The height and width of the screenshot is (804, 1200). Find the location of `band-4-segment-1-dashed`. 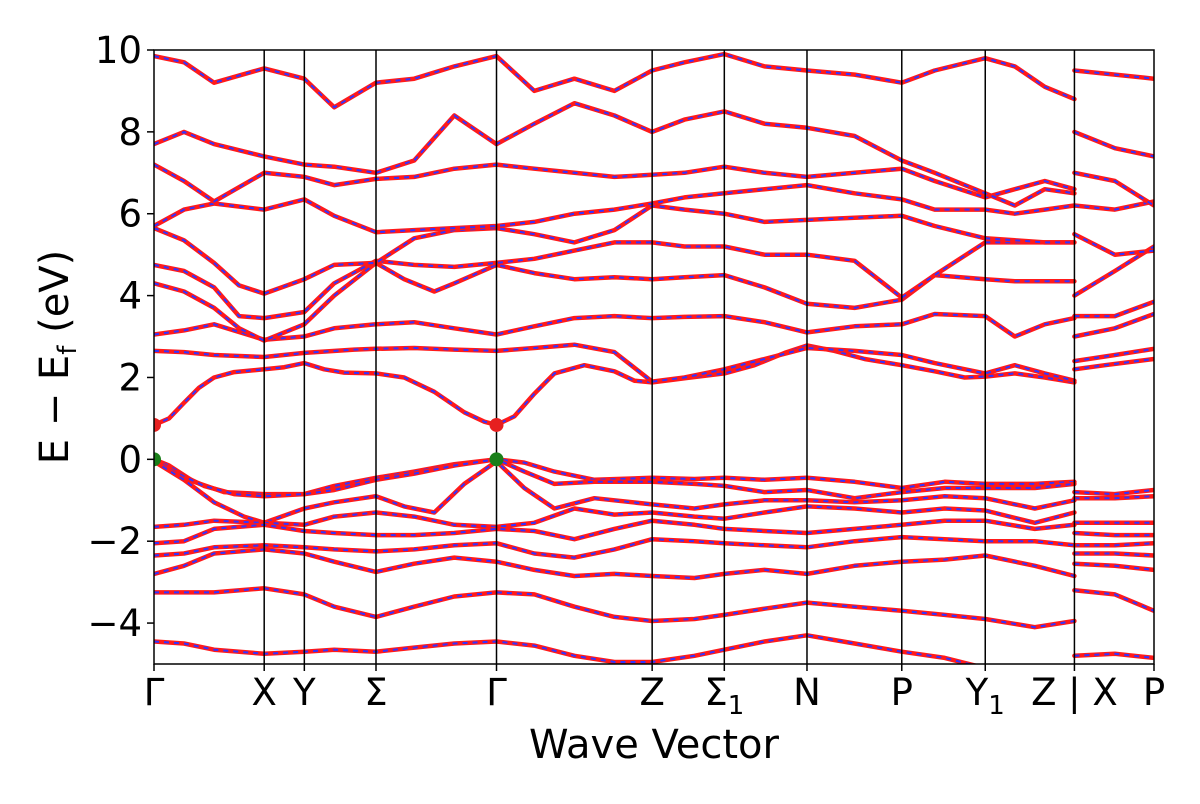

band-4-segment-1-dashed is located at coordinates (614, 301).